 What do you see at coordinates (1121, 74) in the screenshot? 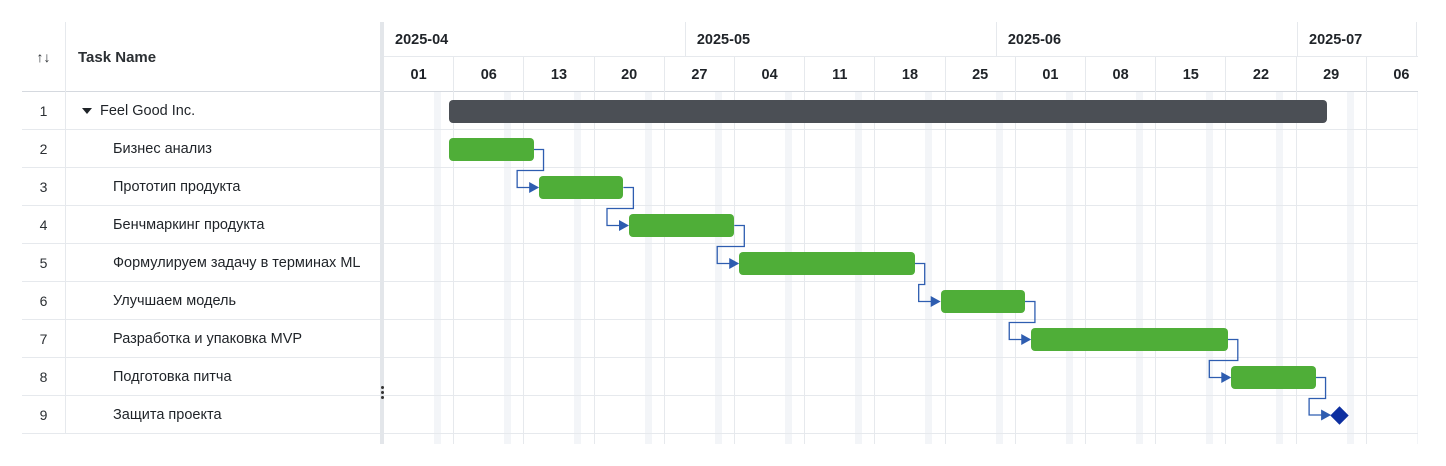
I see `week-header: 08` at bounding box center [1121, 74].